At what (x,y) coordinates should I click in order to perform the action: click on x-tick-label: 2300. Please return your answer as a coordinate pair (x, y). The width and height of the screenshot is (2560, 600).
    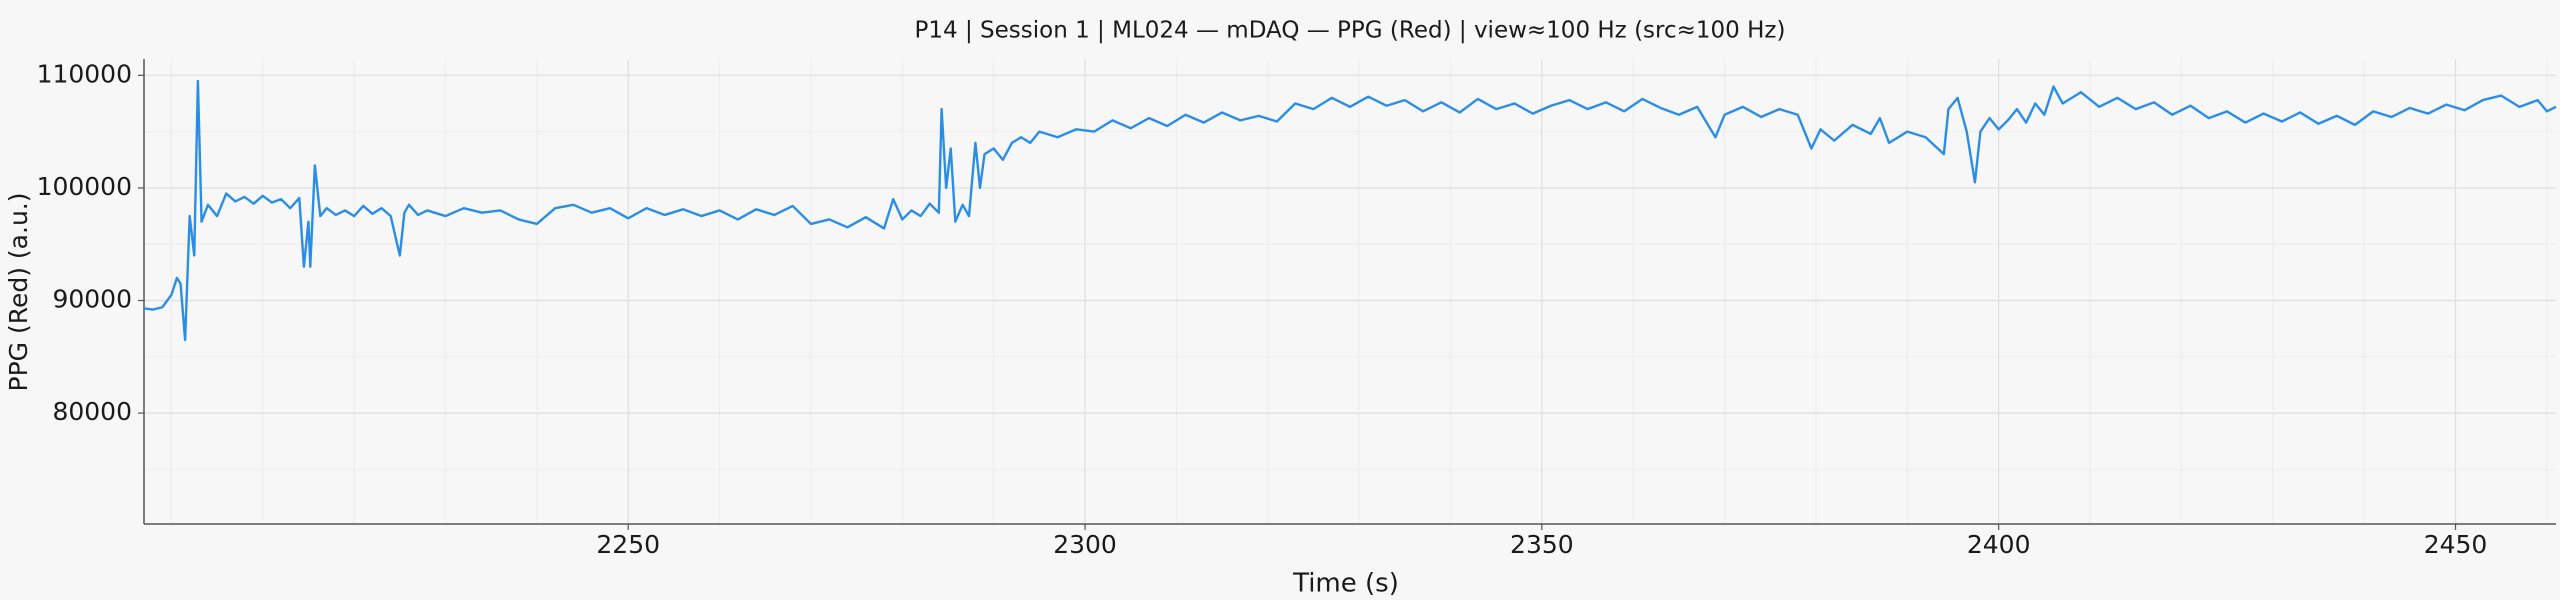
    Looking at the image, I should click on (1085, 544).